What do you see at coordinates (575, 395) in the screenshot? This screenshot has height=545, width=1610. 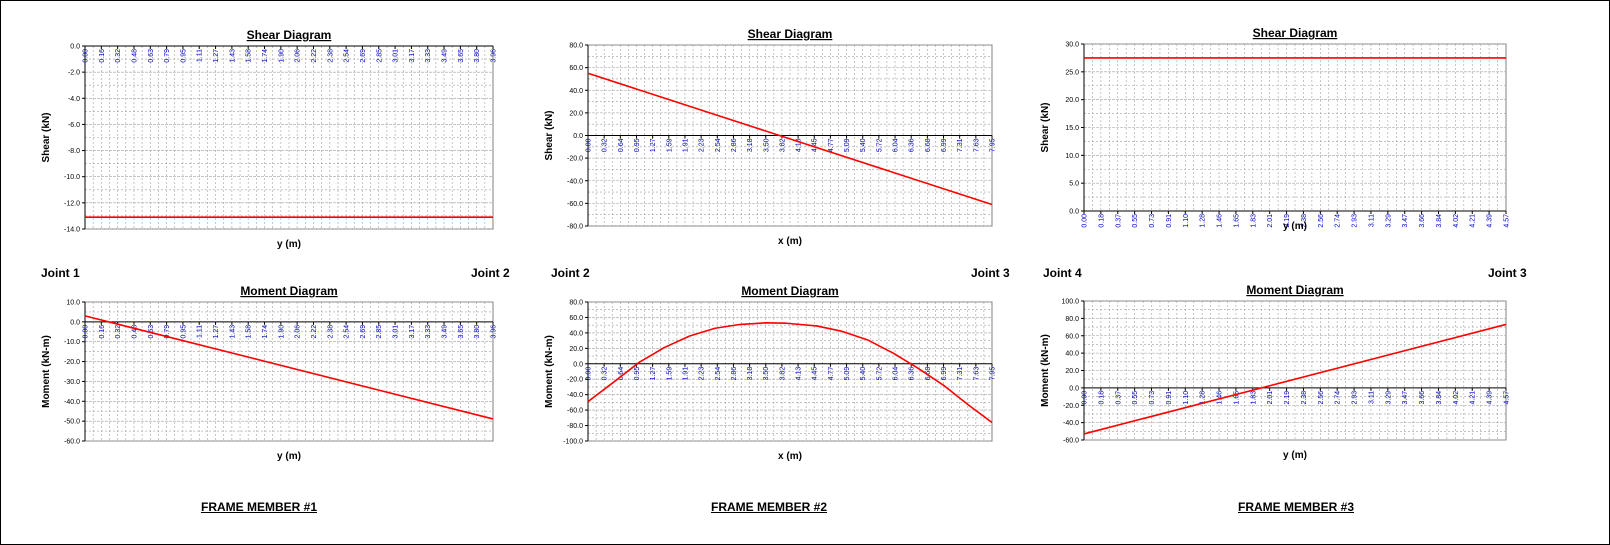 I see `moment-2-y-tick-label: -40.0` at bounding box center [575, 395].